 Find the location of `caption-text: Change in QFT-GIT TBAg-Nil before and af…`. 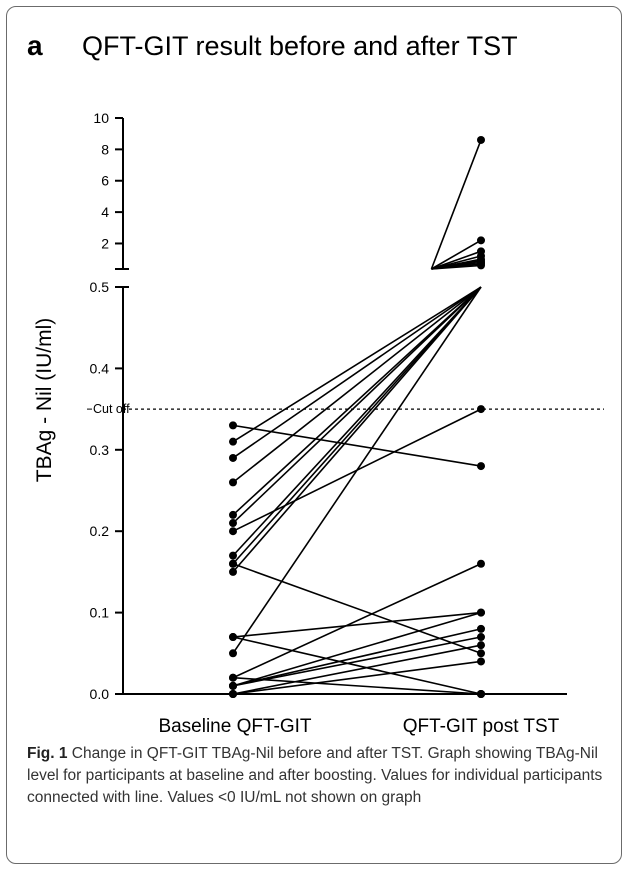

caption-text: Change in QFT-GIT TBAg-Nil before and af… is located at coordinates (315, 775).